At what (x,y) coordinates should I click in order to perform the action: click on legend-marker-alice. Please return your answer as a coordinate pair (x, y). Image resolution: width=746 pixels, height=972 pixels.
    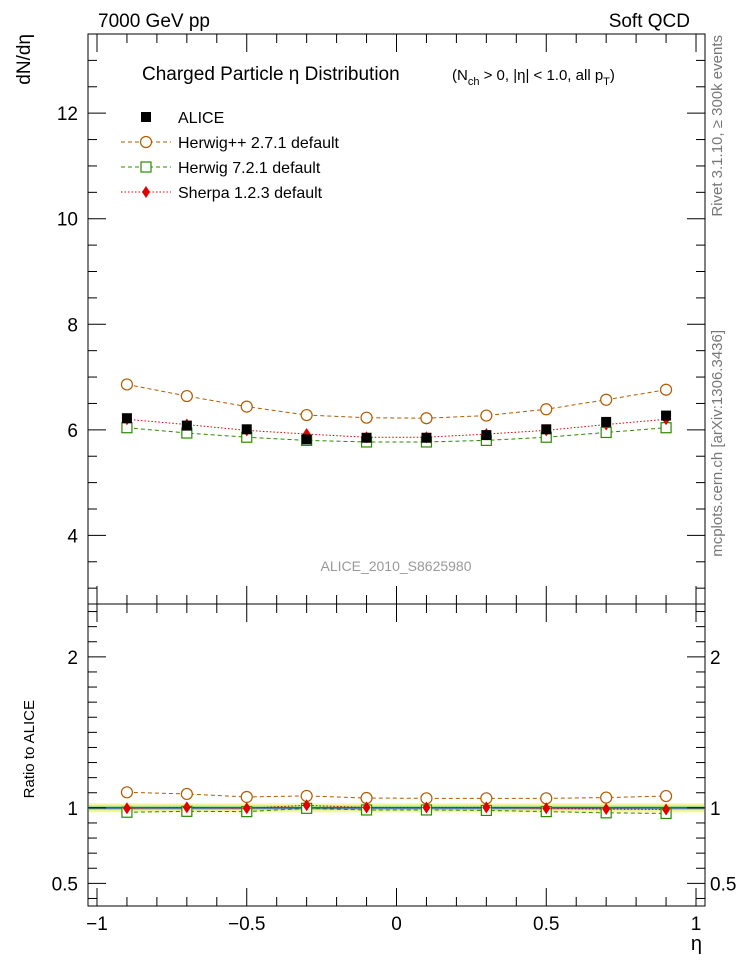
    Looking at the image, I should click on (146, 117).